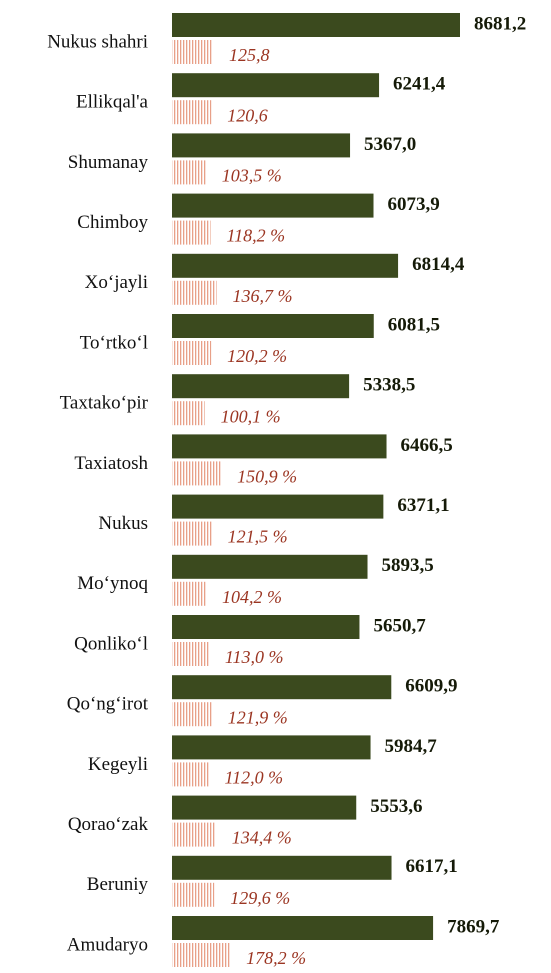 This screenshot has height=973, width=551. Describe the element at coordinates (473, 926) in the screenshot. I see `value-label: 7869,7` at that location.